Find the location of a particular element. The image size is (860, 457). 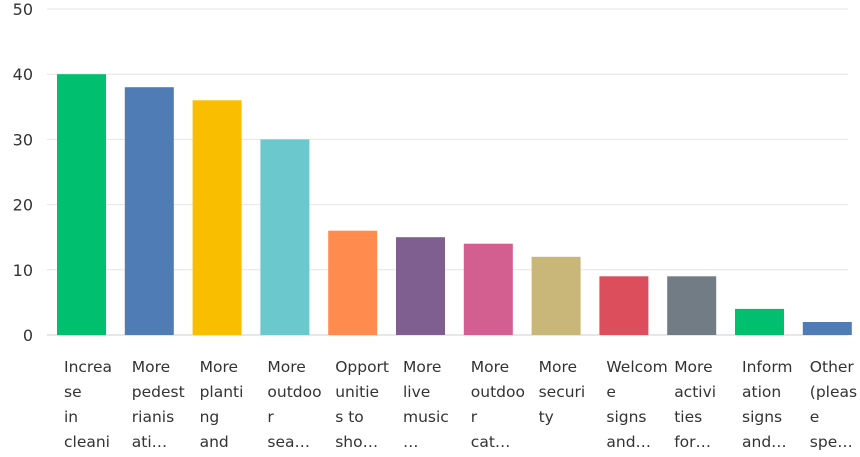

y-tick-label: 40 is located at coordinates (23, 74).